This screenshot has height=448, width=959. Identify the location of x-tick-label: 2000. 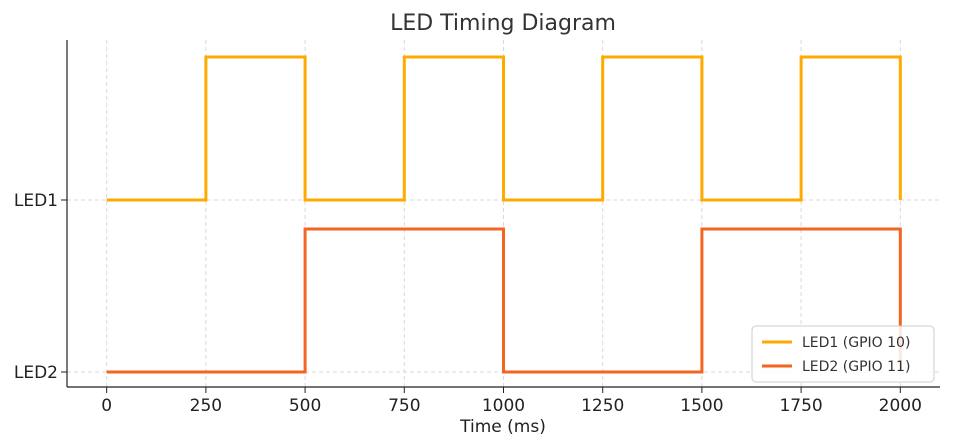
(900, 406).